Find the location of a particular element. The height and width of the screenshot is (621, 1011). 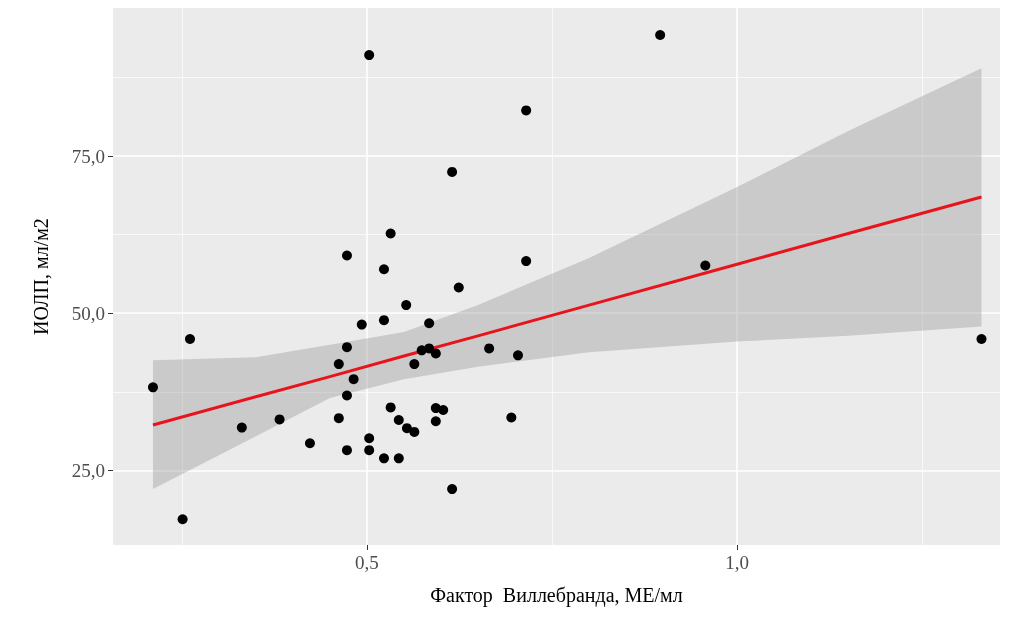

x-axis-title: Фактор Виллебранда, МЕ/мл is located at coordinates (556, 595).